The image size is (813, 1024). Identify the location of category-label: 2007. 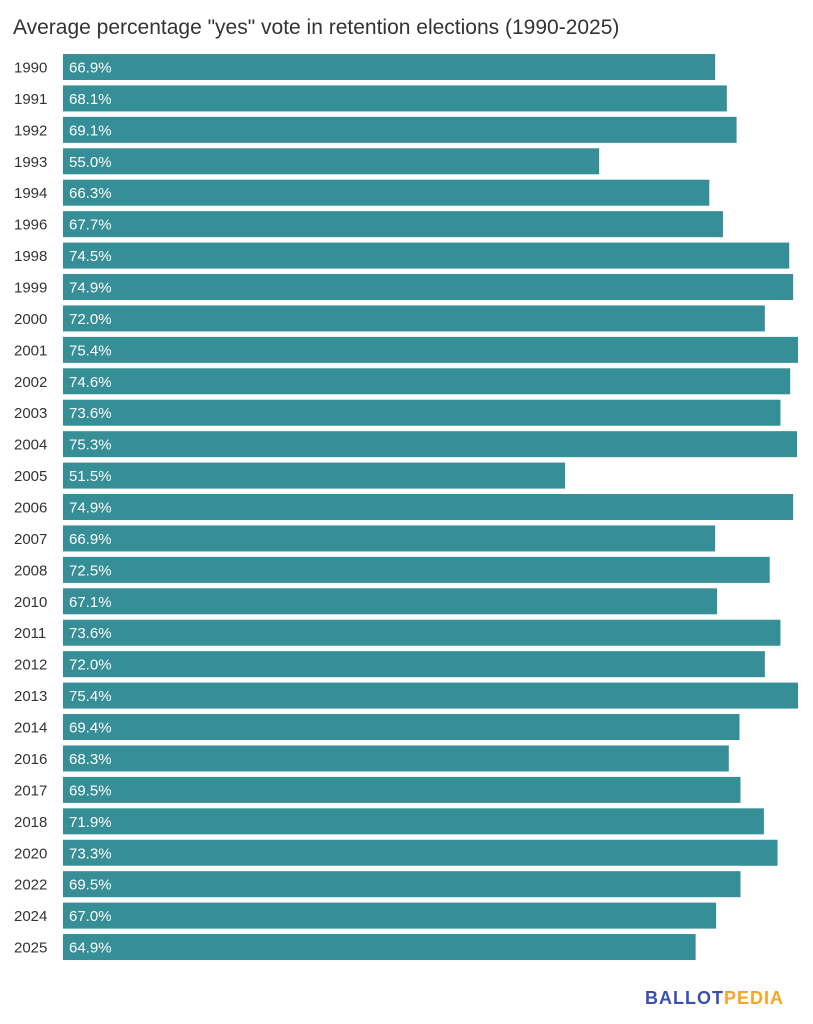
(30, 539).